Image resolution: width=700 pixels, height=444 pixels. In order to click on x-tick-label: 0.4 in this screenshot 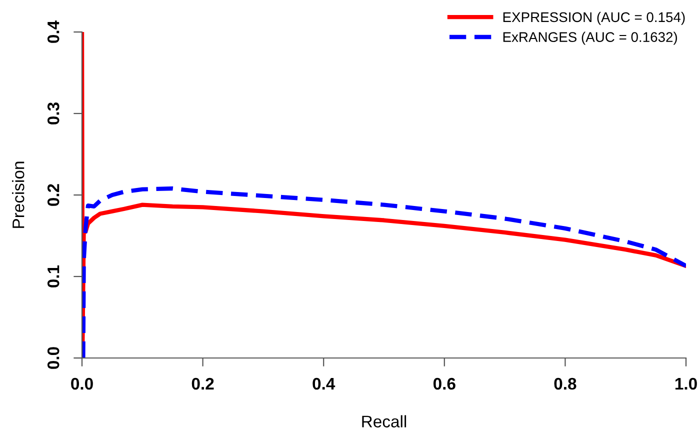, I will do `click(324, 384)`.